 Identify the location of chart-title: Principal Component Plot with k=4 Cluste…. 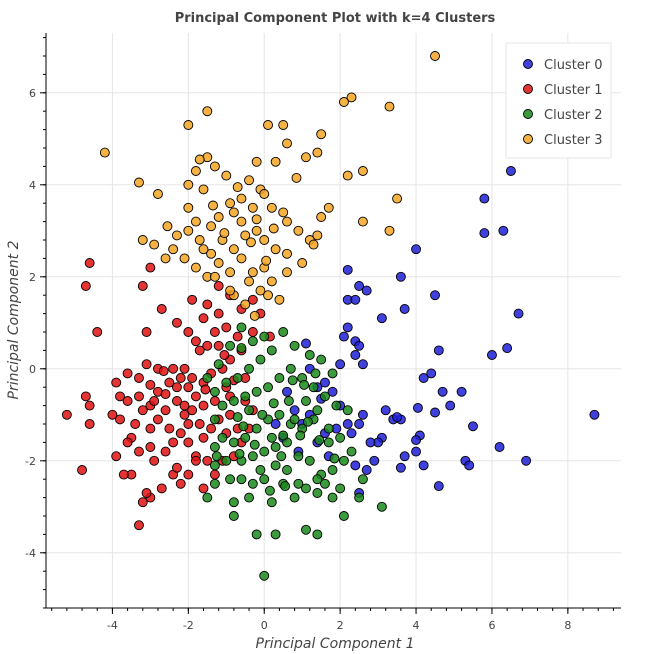
(335, 18).